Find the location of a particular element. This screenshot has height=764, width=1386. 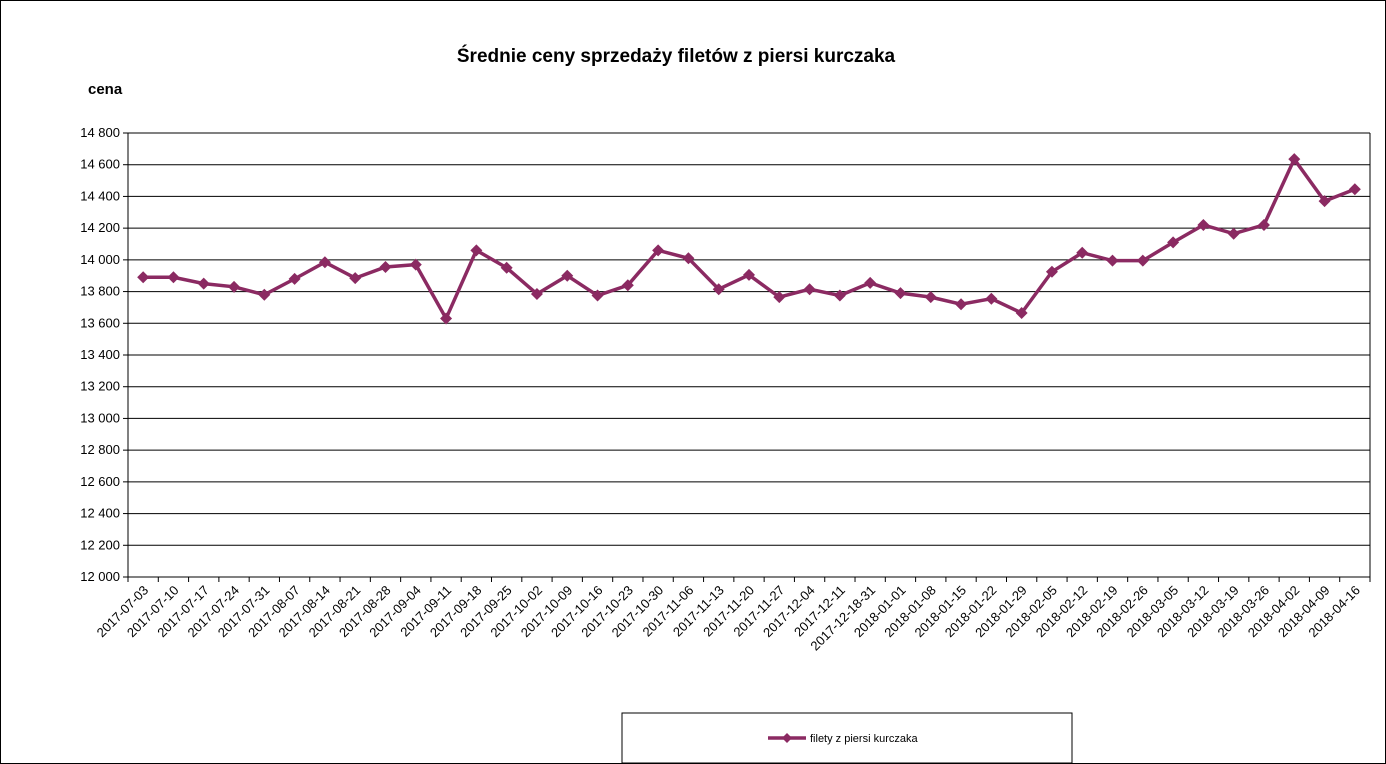

y-tick-label: 14 000 is located at coordinates (100, 259).